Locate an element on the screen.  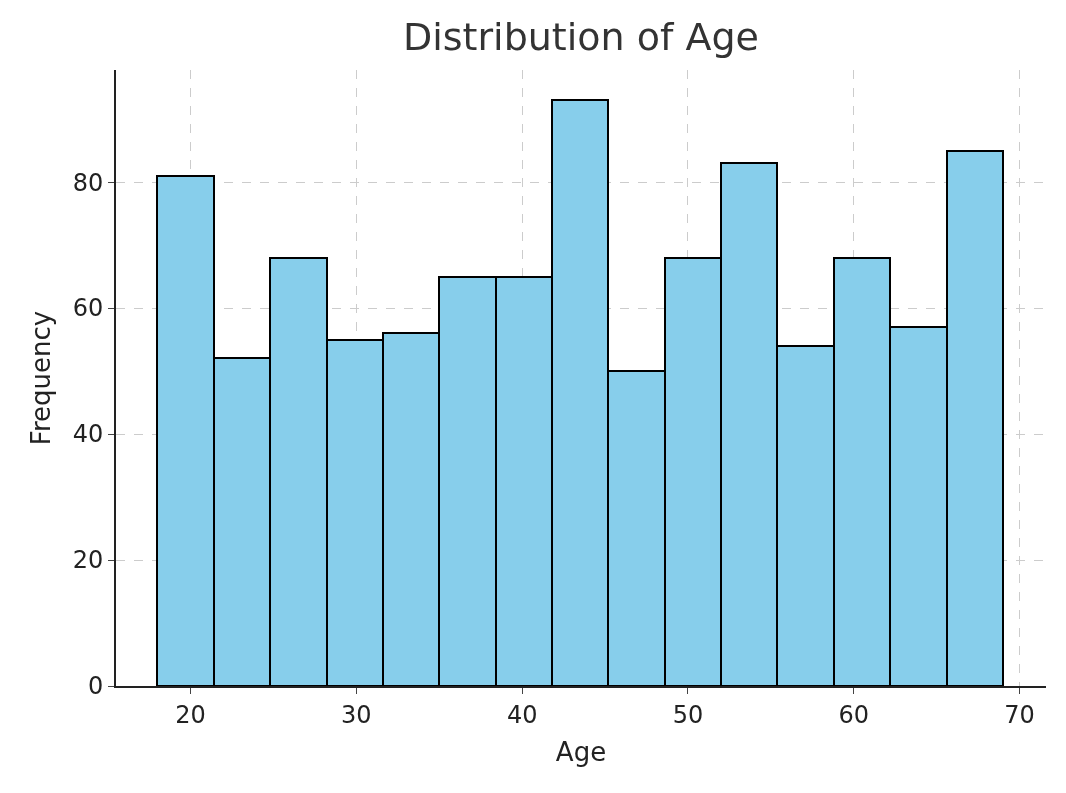
y-tick-label: 60 is located at coordinates (88, 308).